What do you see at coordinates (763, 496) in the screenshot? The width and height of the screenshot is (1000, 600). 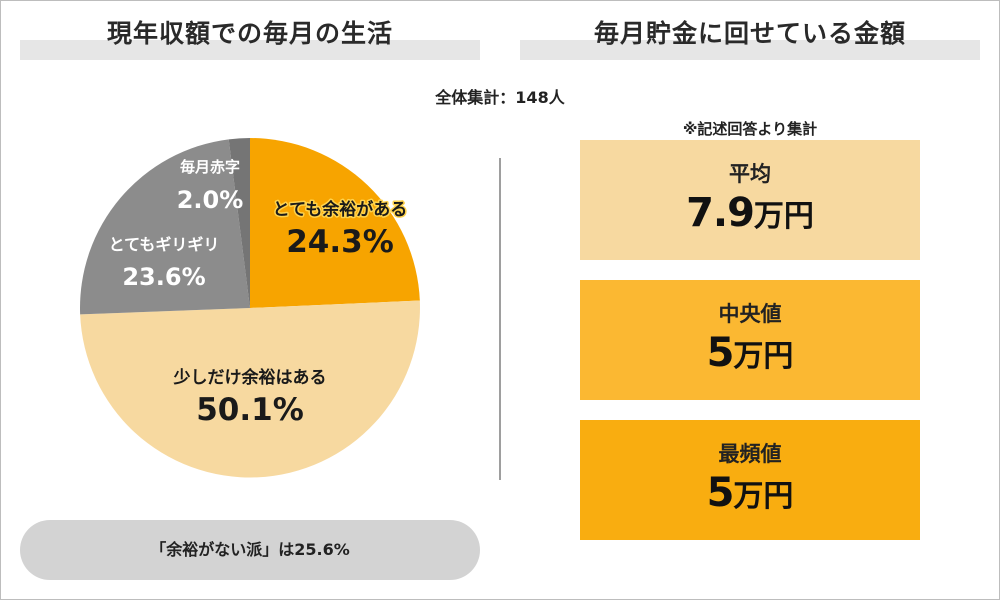 I see `stat-unit-mode: 万円` at bounding box center [763, 496].